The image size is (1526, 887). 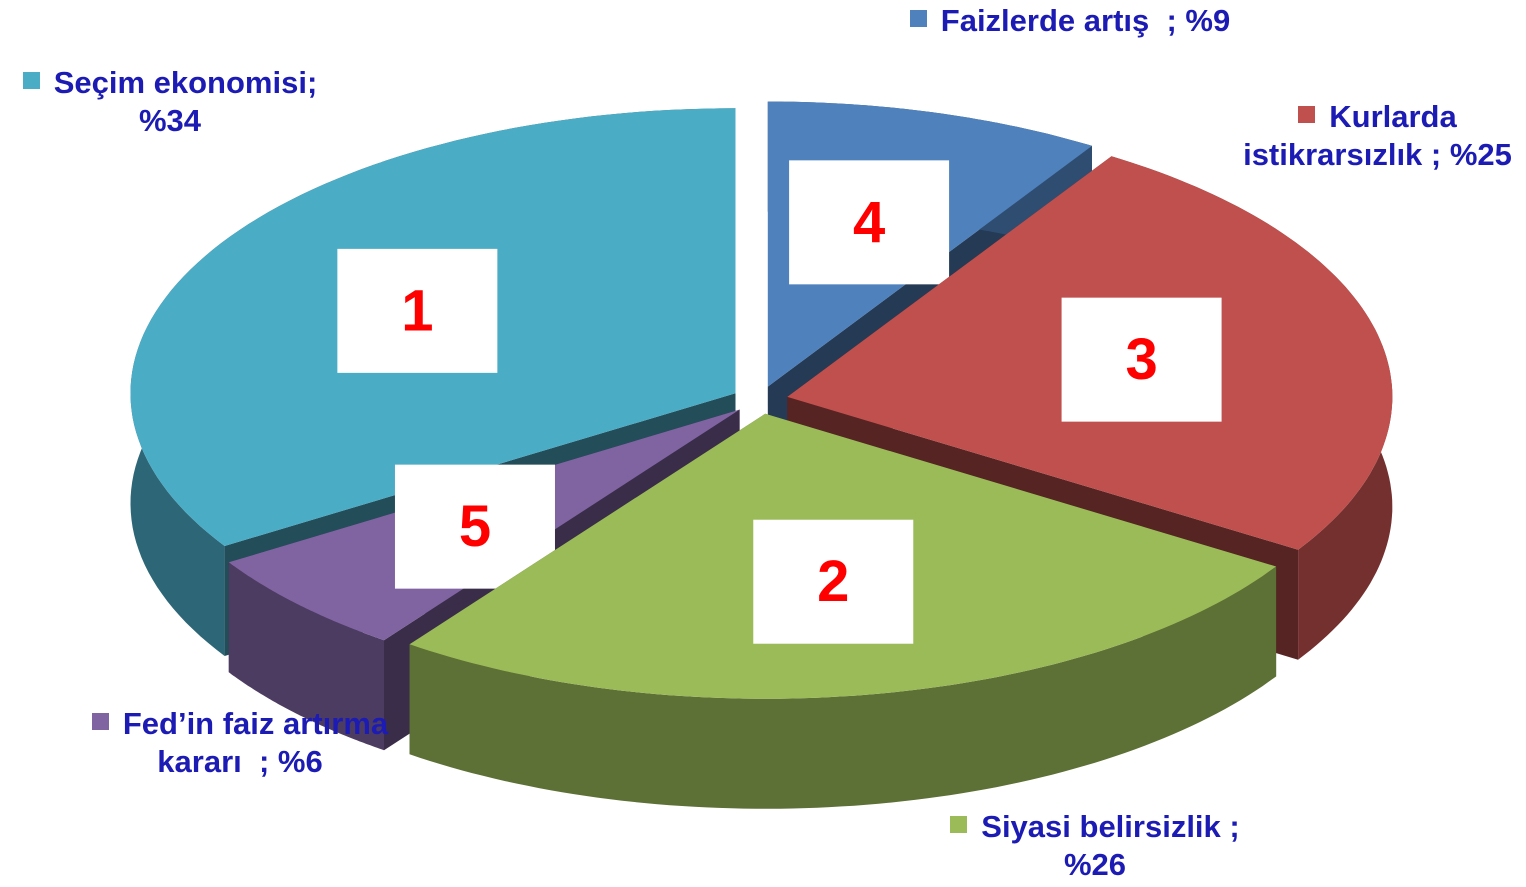 What do you see at coordinates (1190, 20) in the screenshot?
I see `value-label: ; %9` at bounding box center [1190, 20].